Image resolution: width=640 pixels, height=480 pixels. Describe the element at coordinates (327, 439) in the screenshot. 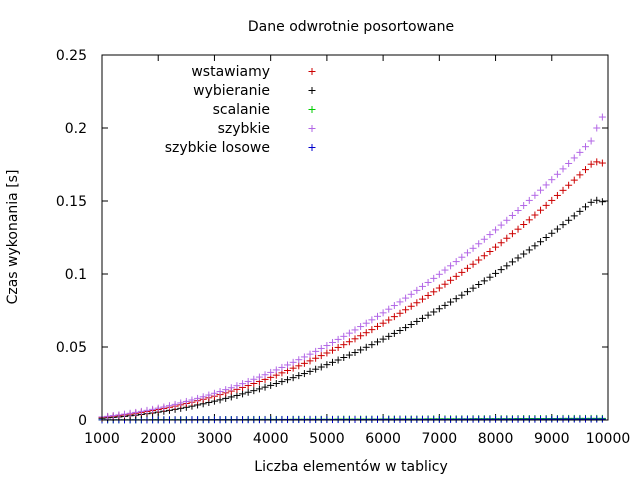

I see `x-tick-label: 5000` at that location.